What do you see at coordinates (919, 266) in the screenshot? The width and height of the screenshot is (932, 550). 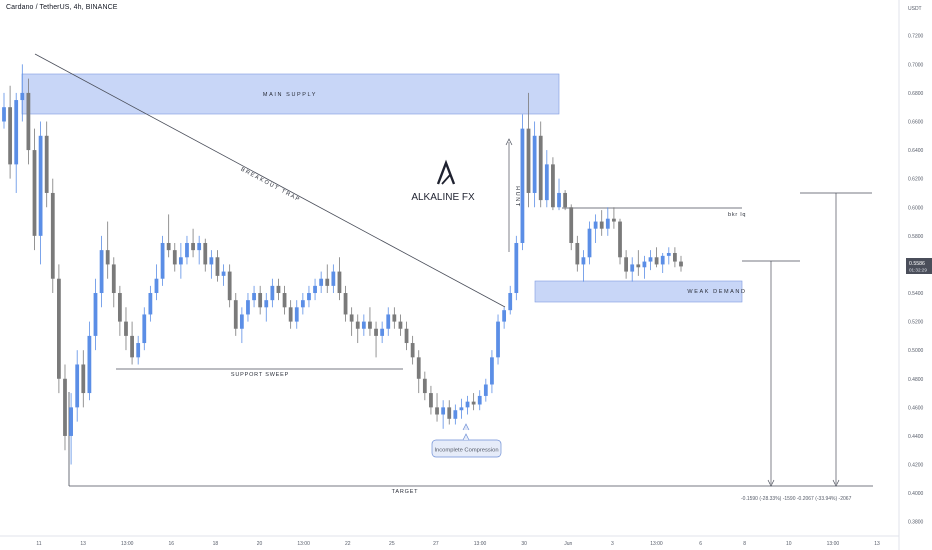 I see `last-price-badge: 0.5586 01:32:29` at bounding box center [919, 266].